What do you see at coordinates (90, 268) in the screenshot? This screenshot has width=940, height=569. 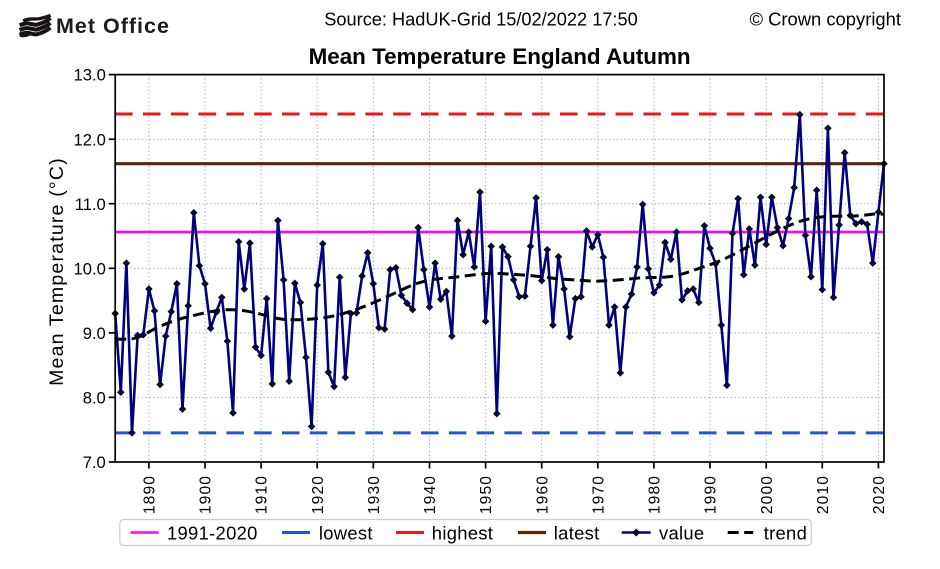 I see `svg-text: 10.0` at bounding box center [90, 268].